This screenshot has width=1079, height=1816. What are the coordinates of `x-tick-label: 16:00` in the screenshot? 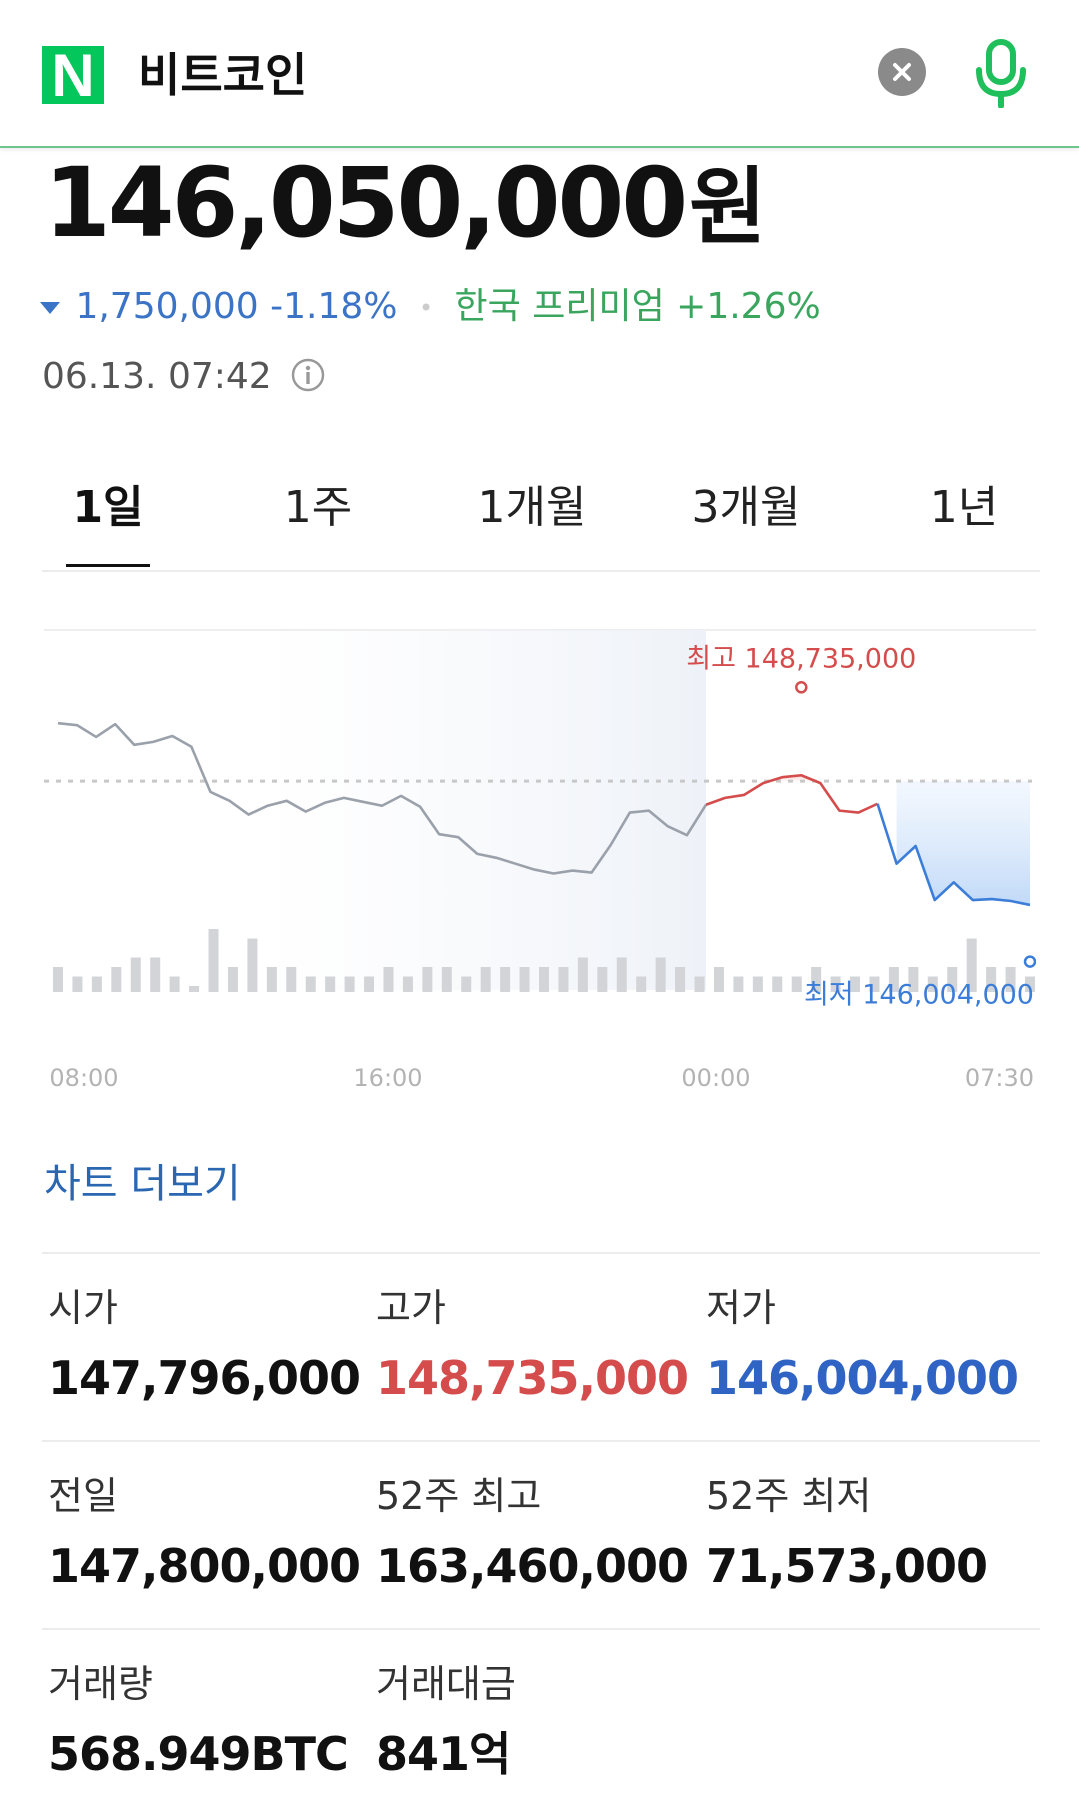 It's located at (387, 1076).